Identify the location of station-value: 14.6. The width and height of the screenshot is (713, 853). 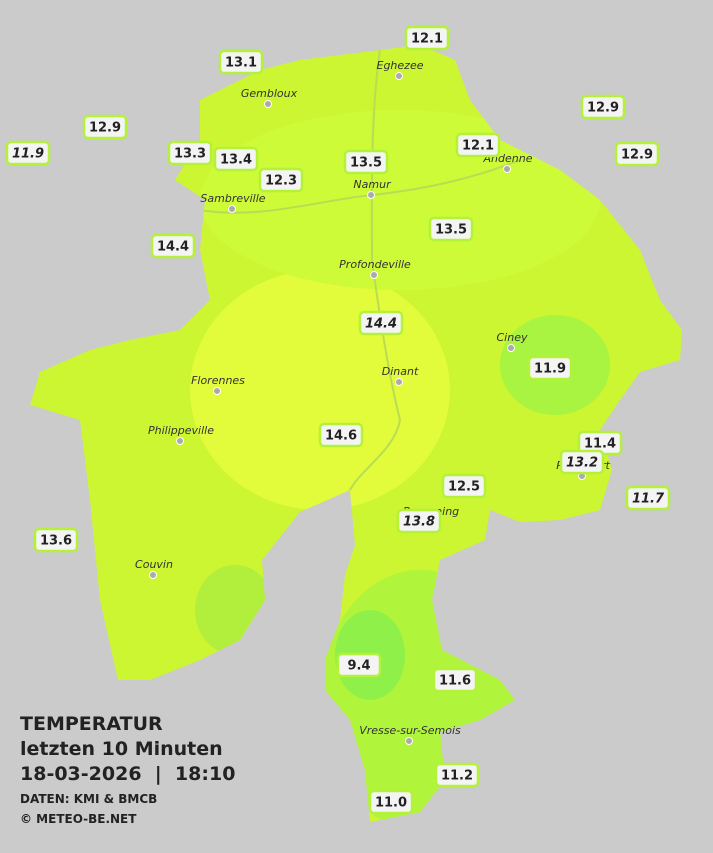
(341, 436).